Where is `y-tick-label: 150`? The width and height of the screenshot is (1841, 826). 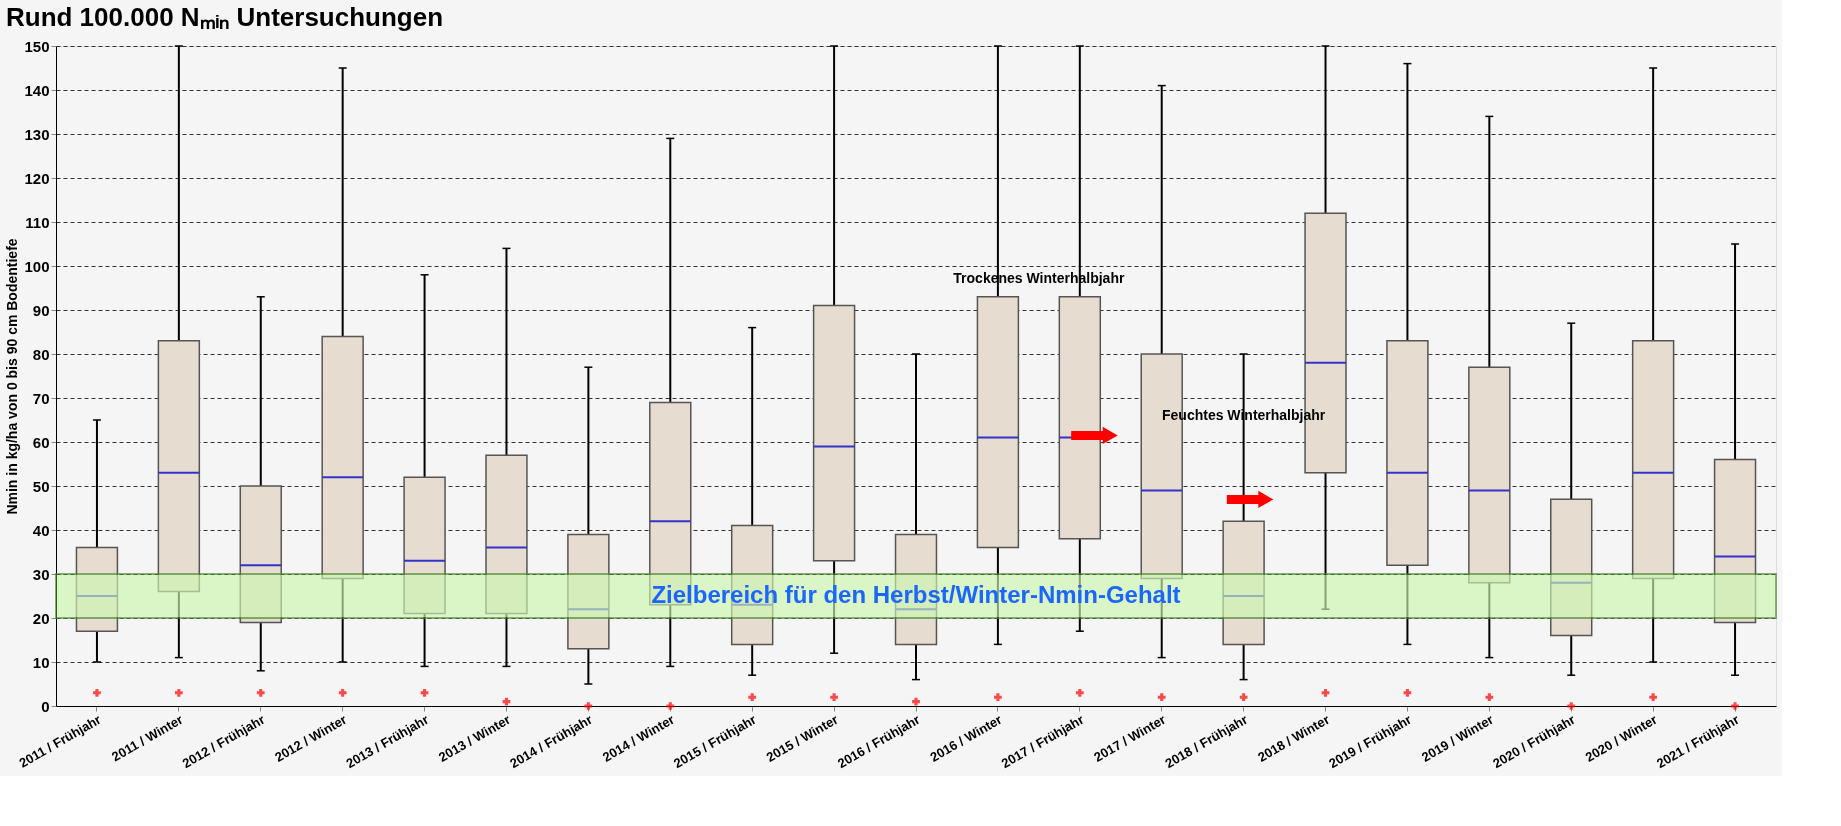 y-tick-label: 150 is located at coordinates (37, 46).